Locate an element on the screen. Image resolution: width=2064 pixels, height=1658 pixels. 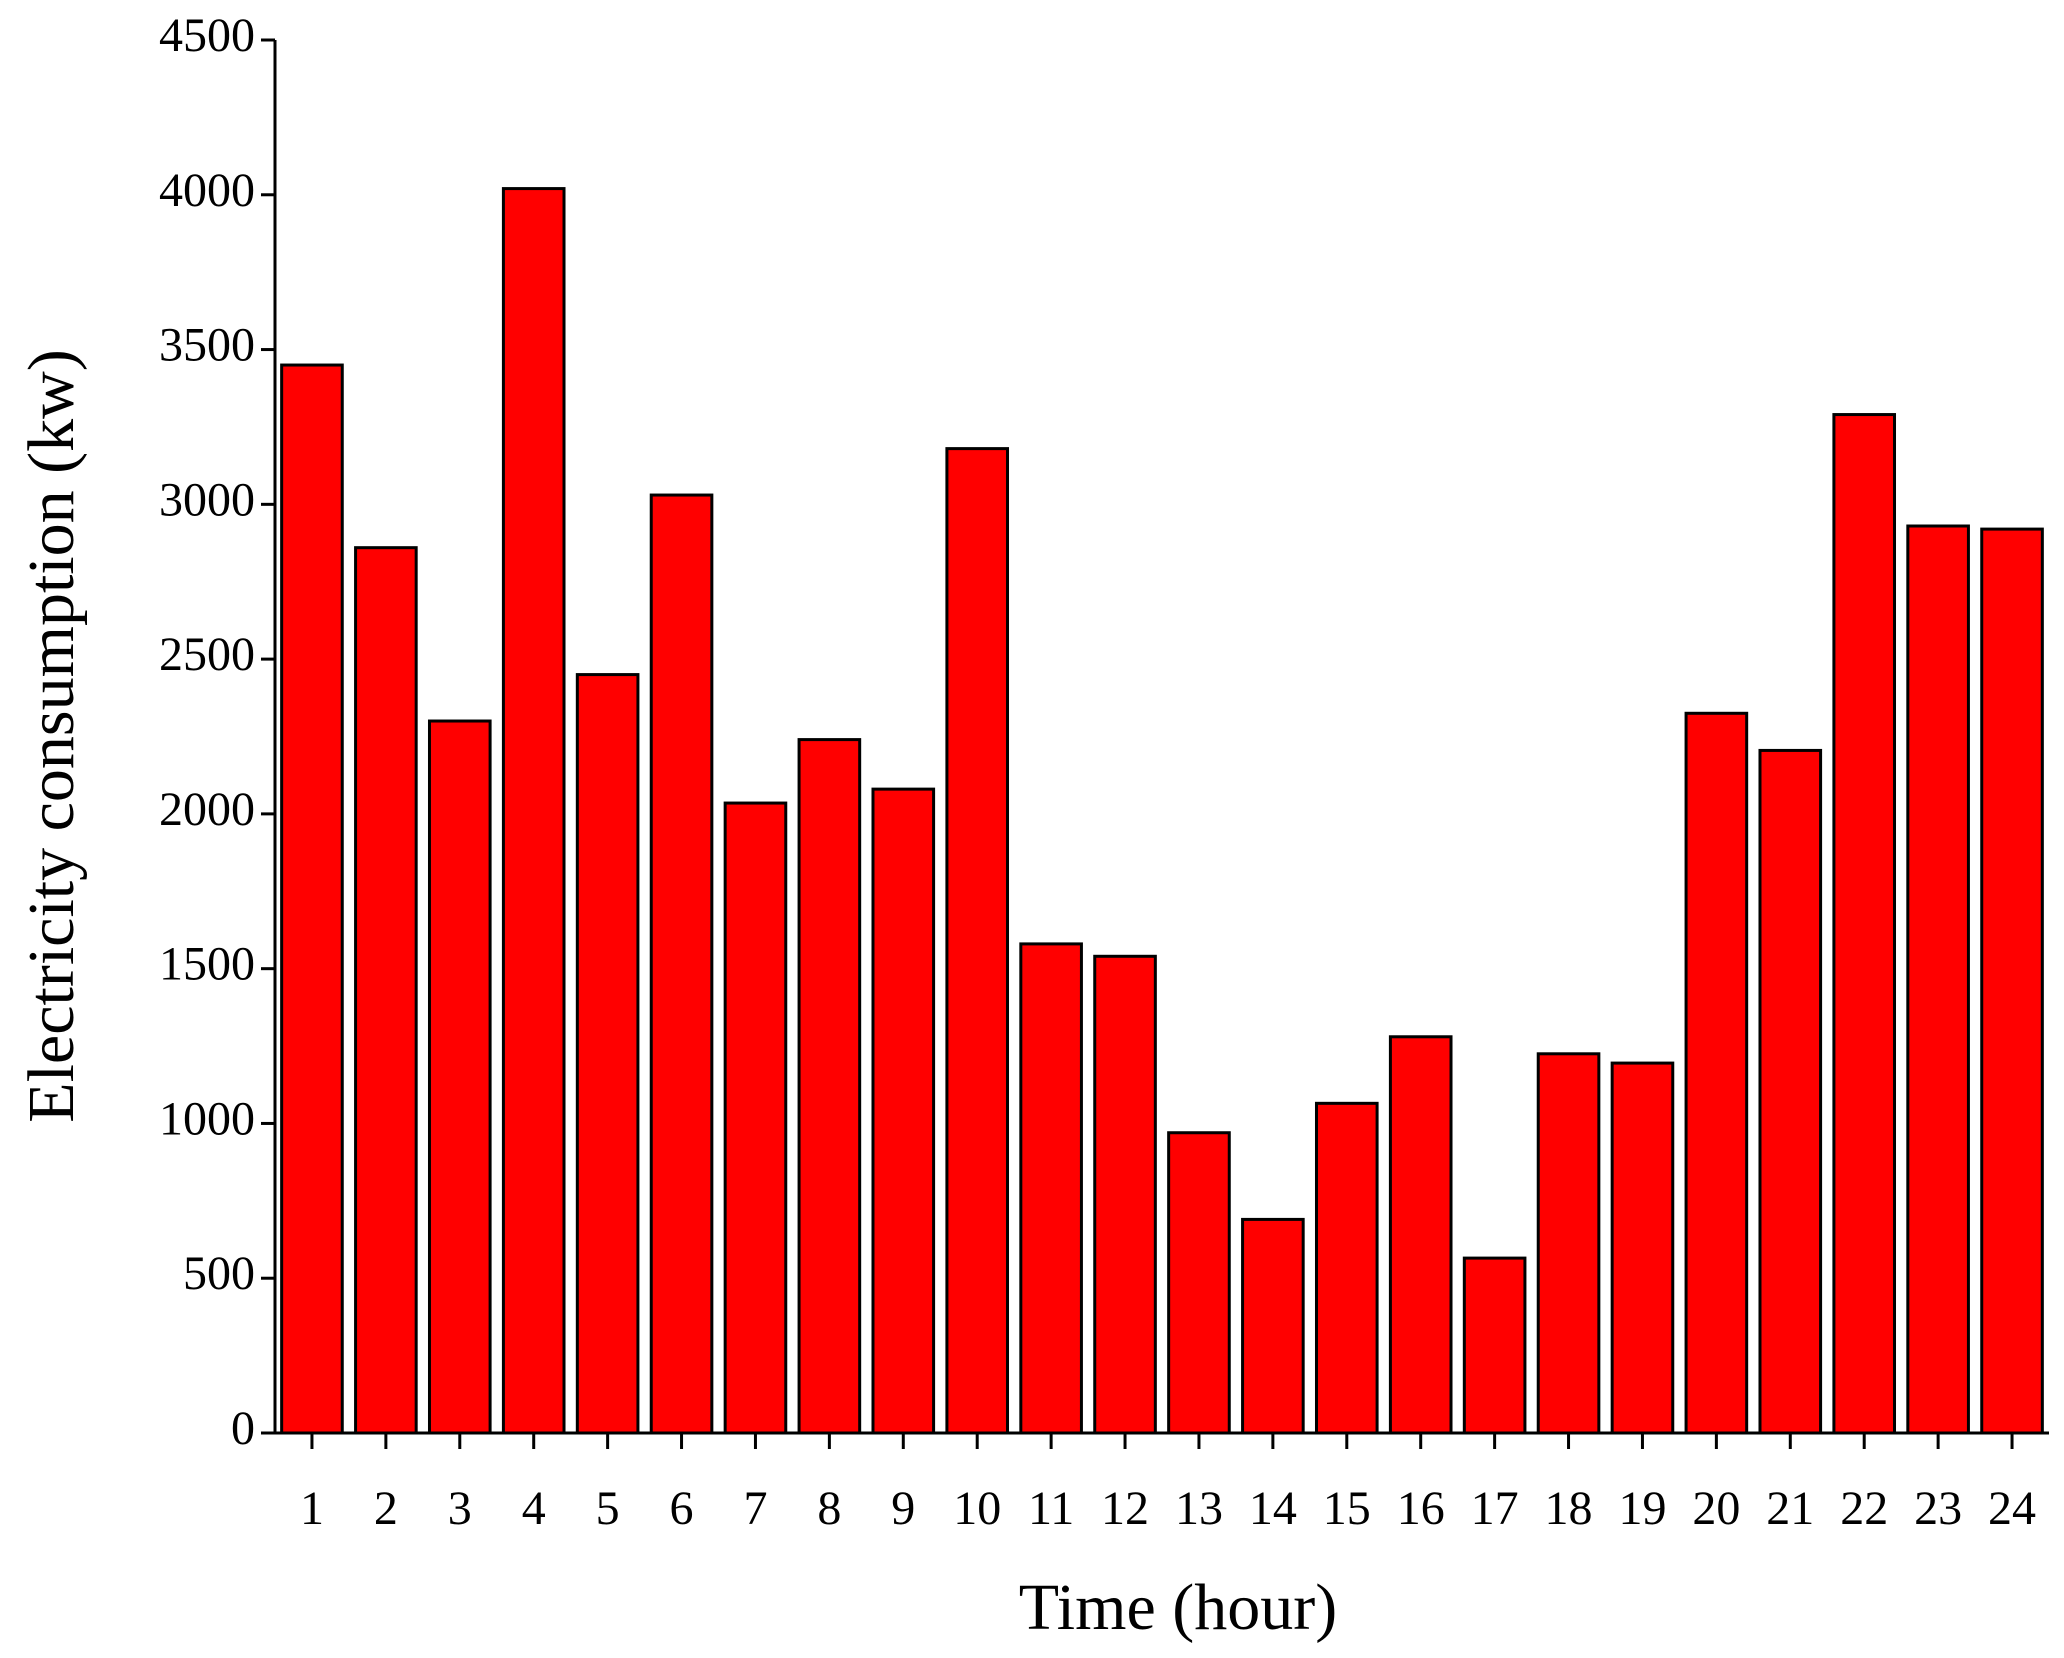
x-tick-label: 10 is located at coordinates (977, 1508).